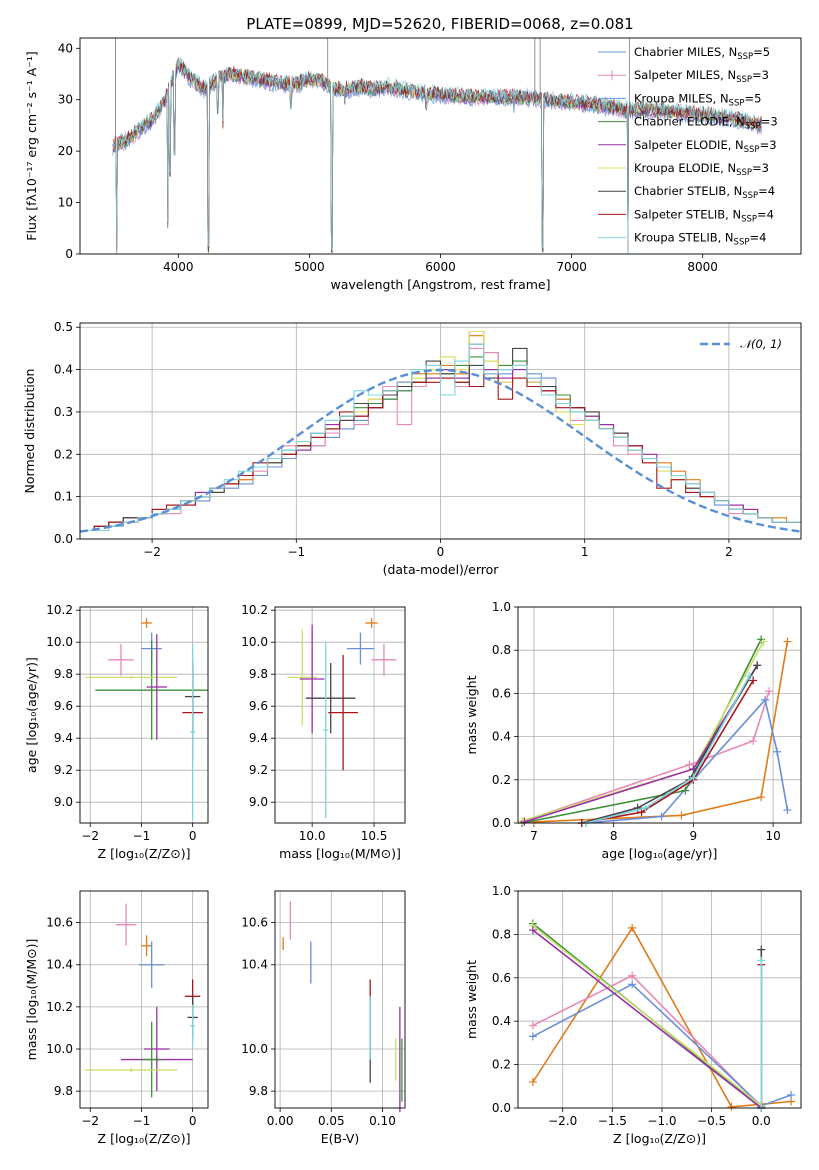 The height and width of the screenshot is (1170, 819). Describe the element at coordinates (704, 192) in the screenshot. I see `legend-label-6: Chabrier STELIB, NSSP=4` at that location.